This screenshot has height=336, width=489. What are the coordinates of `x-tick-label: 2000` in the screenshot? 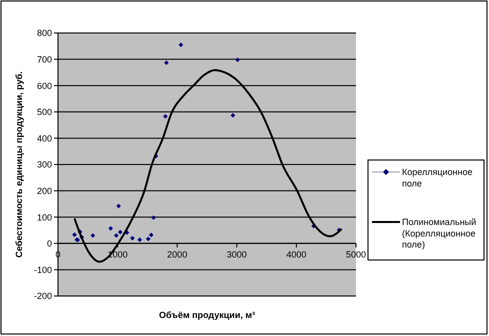 It's located at (177, 254).